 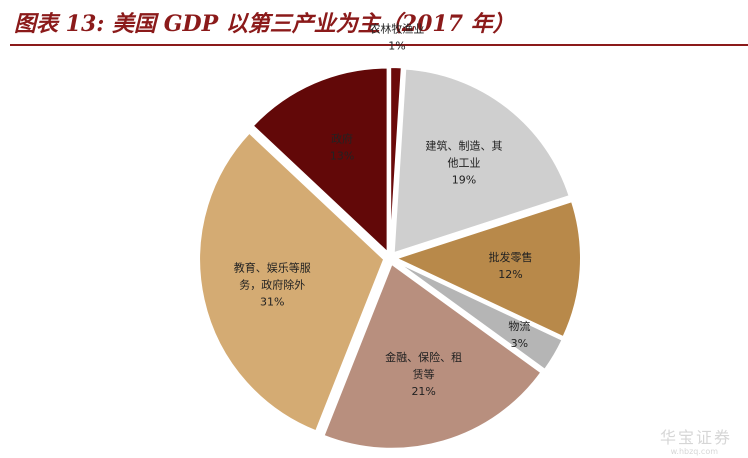 I want to click on slice-percent: 31%, so click(x=272, y=301).